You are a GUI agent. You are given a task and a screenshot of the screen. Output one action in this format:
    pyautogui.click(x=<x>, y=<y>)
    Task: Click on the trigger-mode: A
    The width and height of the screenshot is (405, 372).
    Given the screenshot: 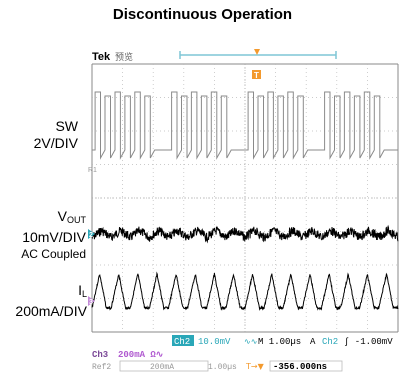 What is the action you would take?
    pyautogui.click(x=313, y=342)
    